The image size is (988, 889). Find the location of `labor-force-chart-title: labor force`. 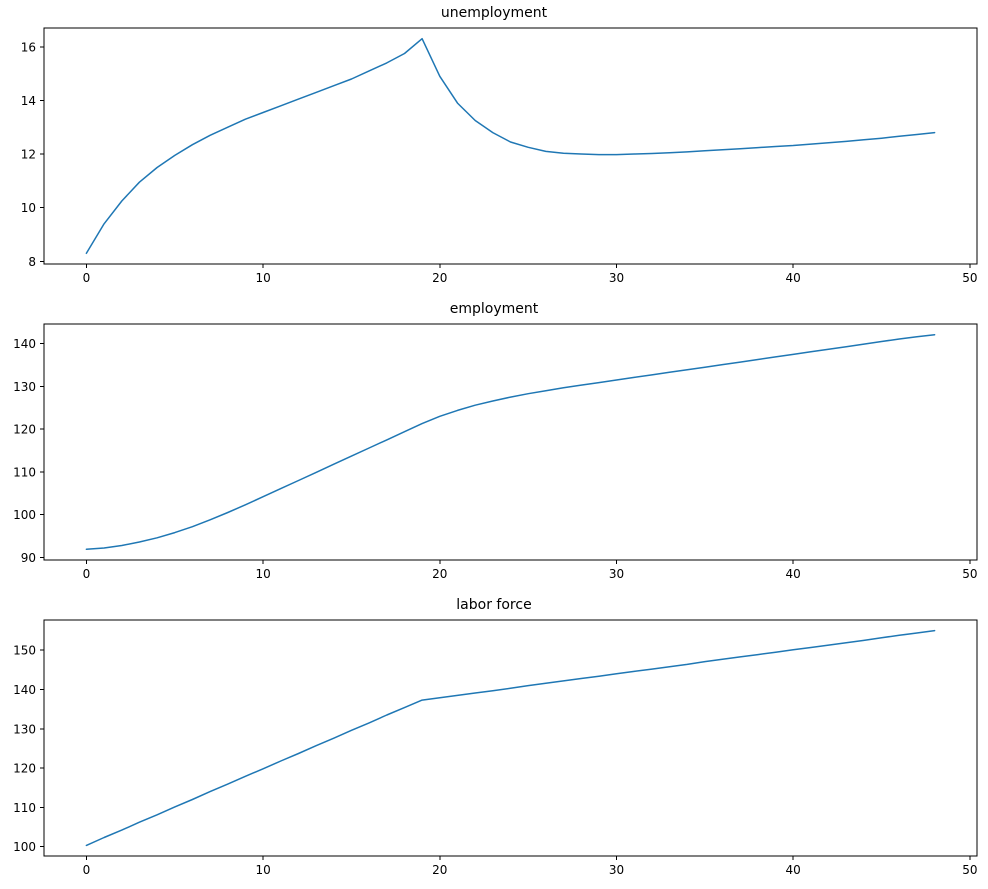

labor-force-chart-title: labor force is located at coordinates (494, 605).